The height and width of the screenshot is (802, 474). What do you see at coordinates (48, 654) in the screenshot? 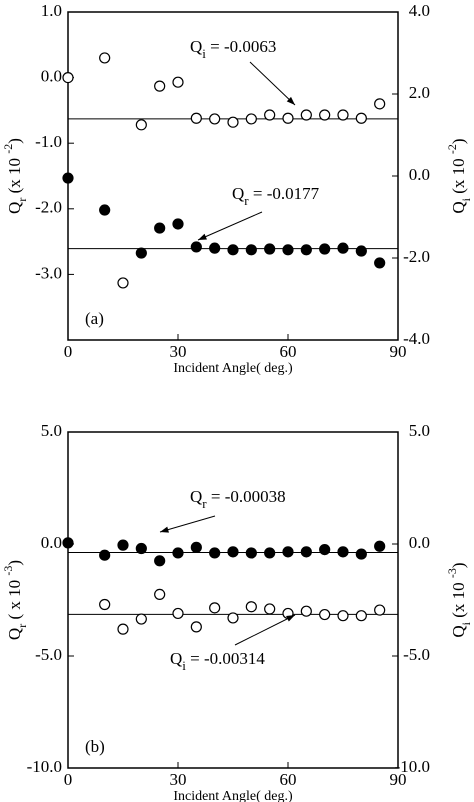
I see `y-tick-label: -5.0` at bounding box center [48, 654].